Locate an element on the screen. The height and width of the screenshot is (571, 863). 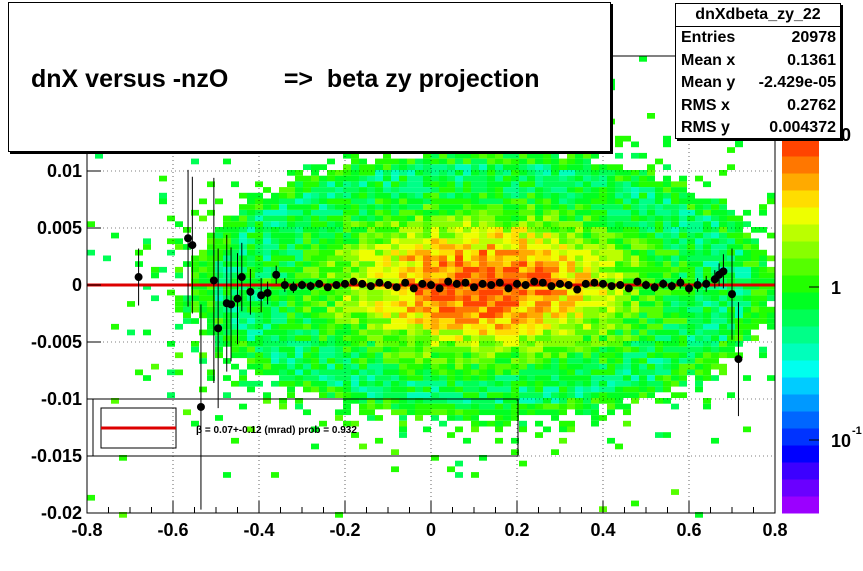
profile-point is located at coordinates (237, 298).